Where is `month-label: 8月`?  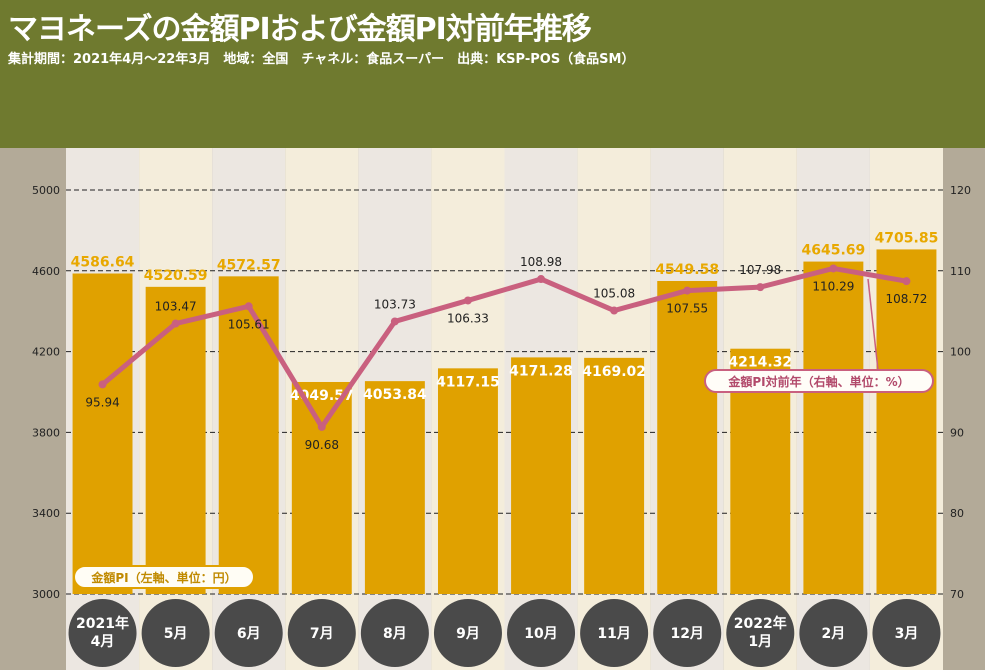 month-label: 8月 is located at coordinates (395, 634).